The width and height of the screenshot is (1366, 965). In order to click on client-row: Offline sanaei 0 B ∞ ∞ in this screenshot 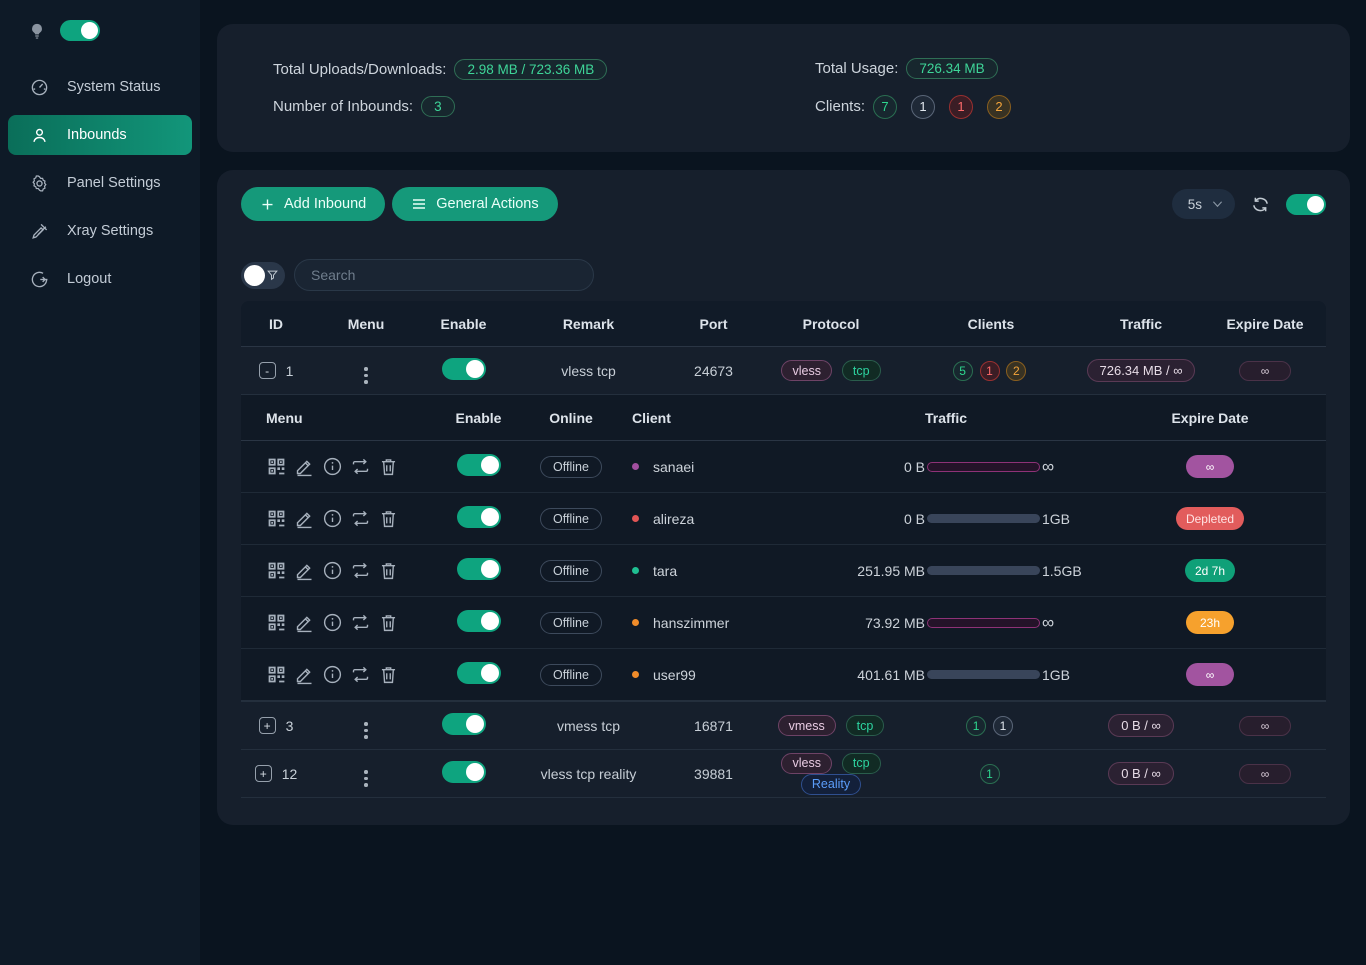, I will do `click(783, 467)`.